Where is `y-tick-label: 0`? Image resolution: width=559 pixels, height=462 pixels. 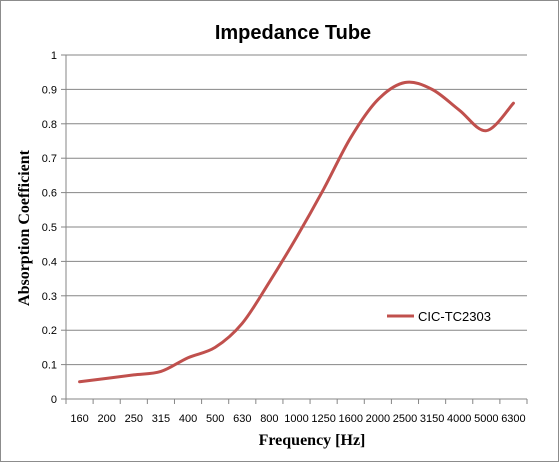
y-tick-label: 0 is located at coordinates (54, 400).